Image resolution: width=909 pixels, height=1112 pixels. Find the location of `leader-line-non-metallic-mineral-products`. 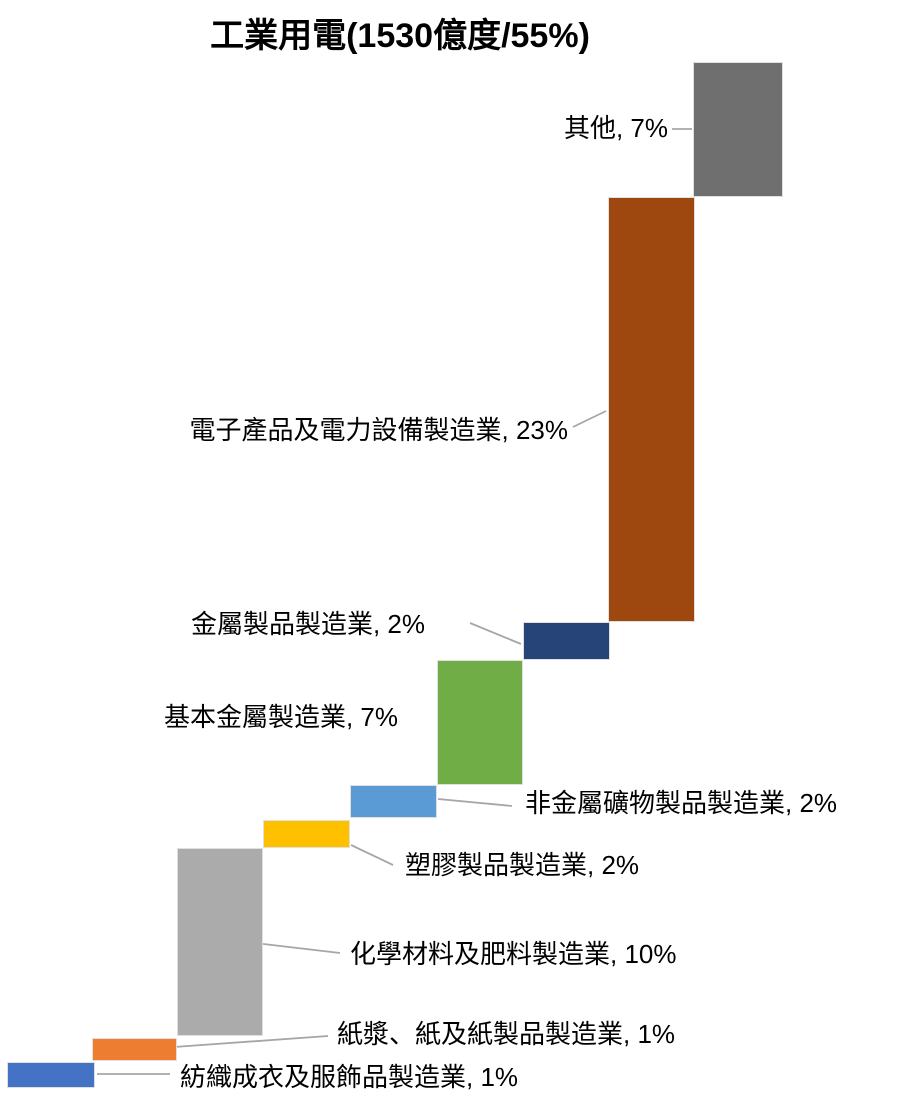

leader-line-non-metallic-mineral-products is located at coordinates (475, 802).